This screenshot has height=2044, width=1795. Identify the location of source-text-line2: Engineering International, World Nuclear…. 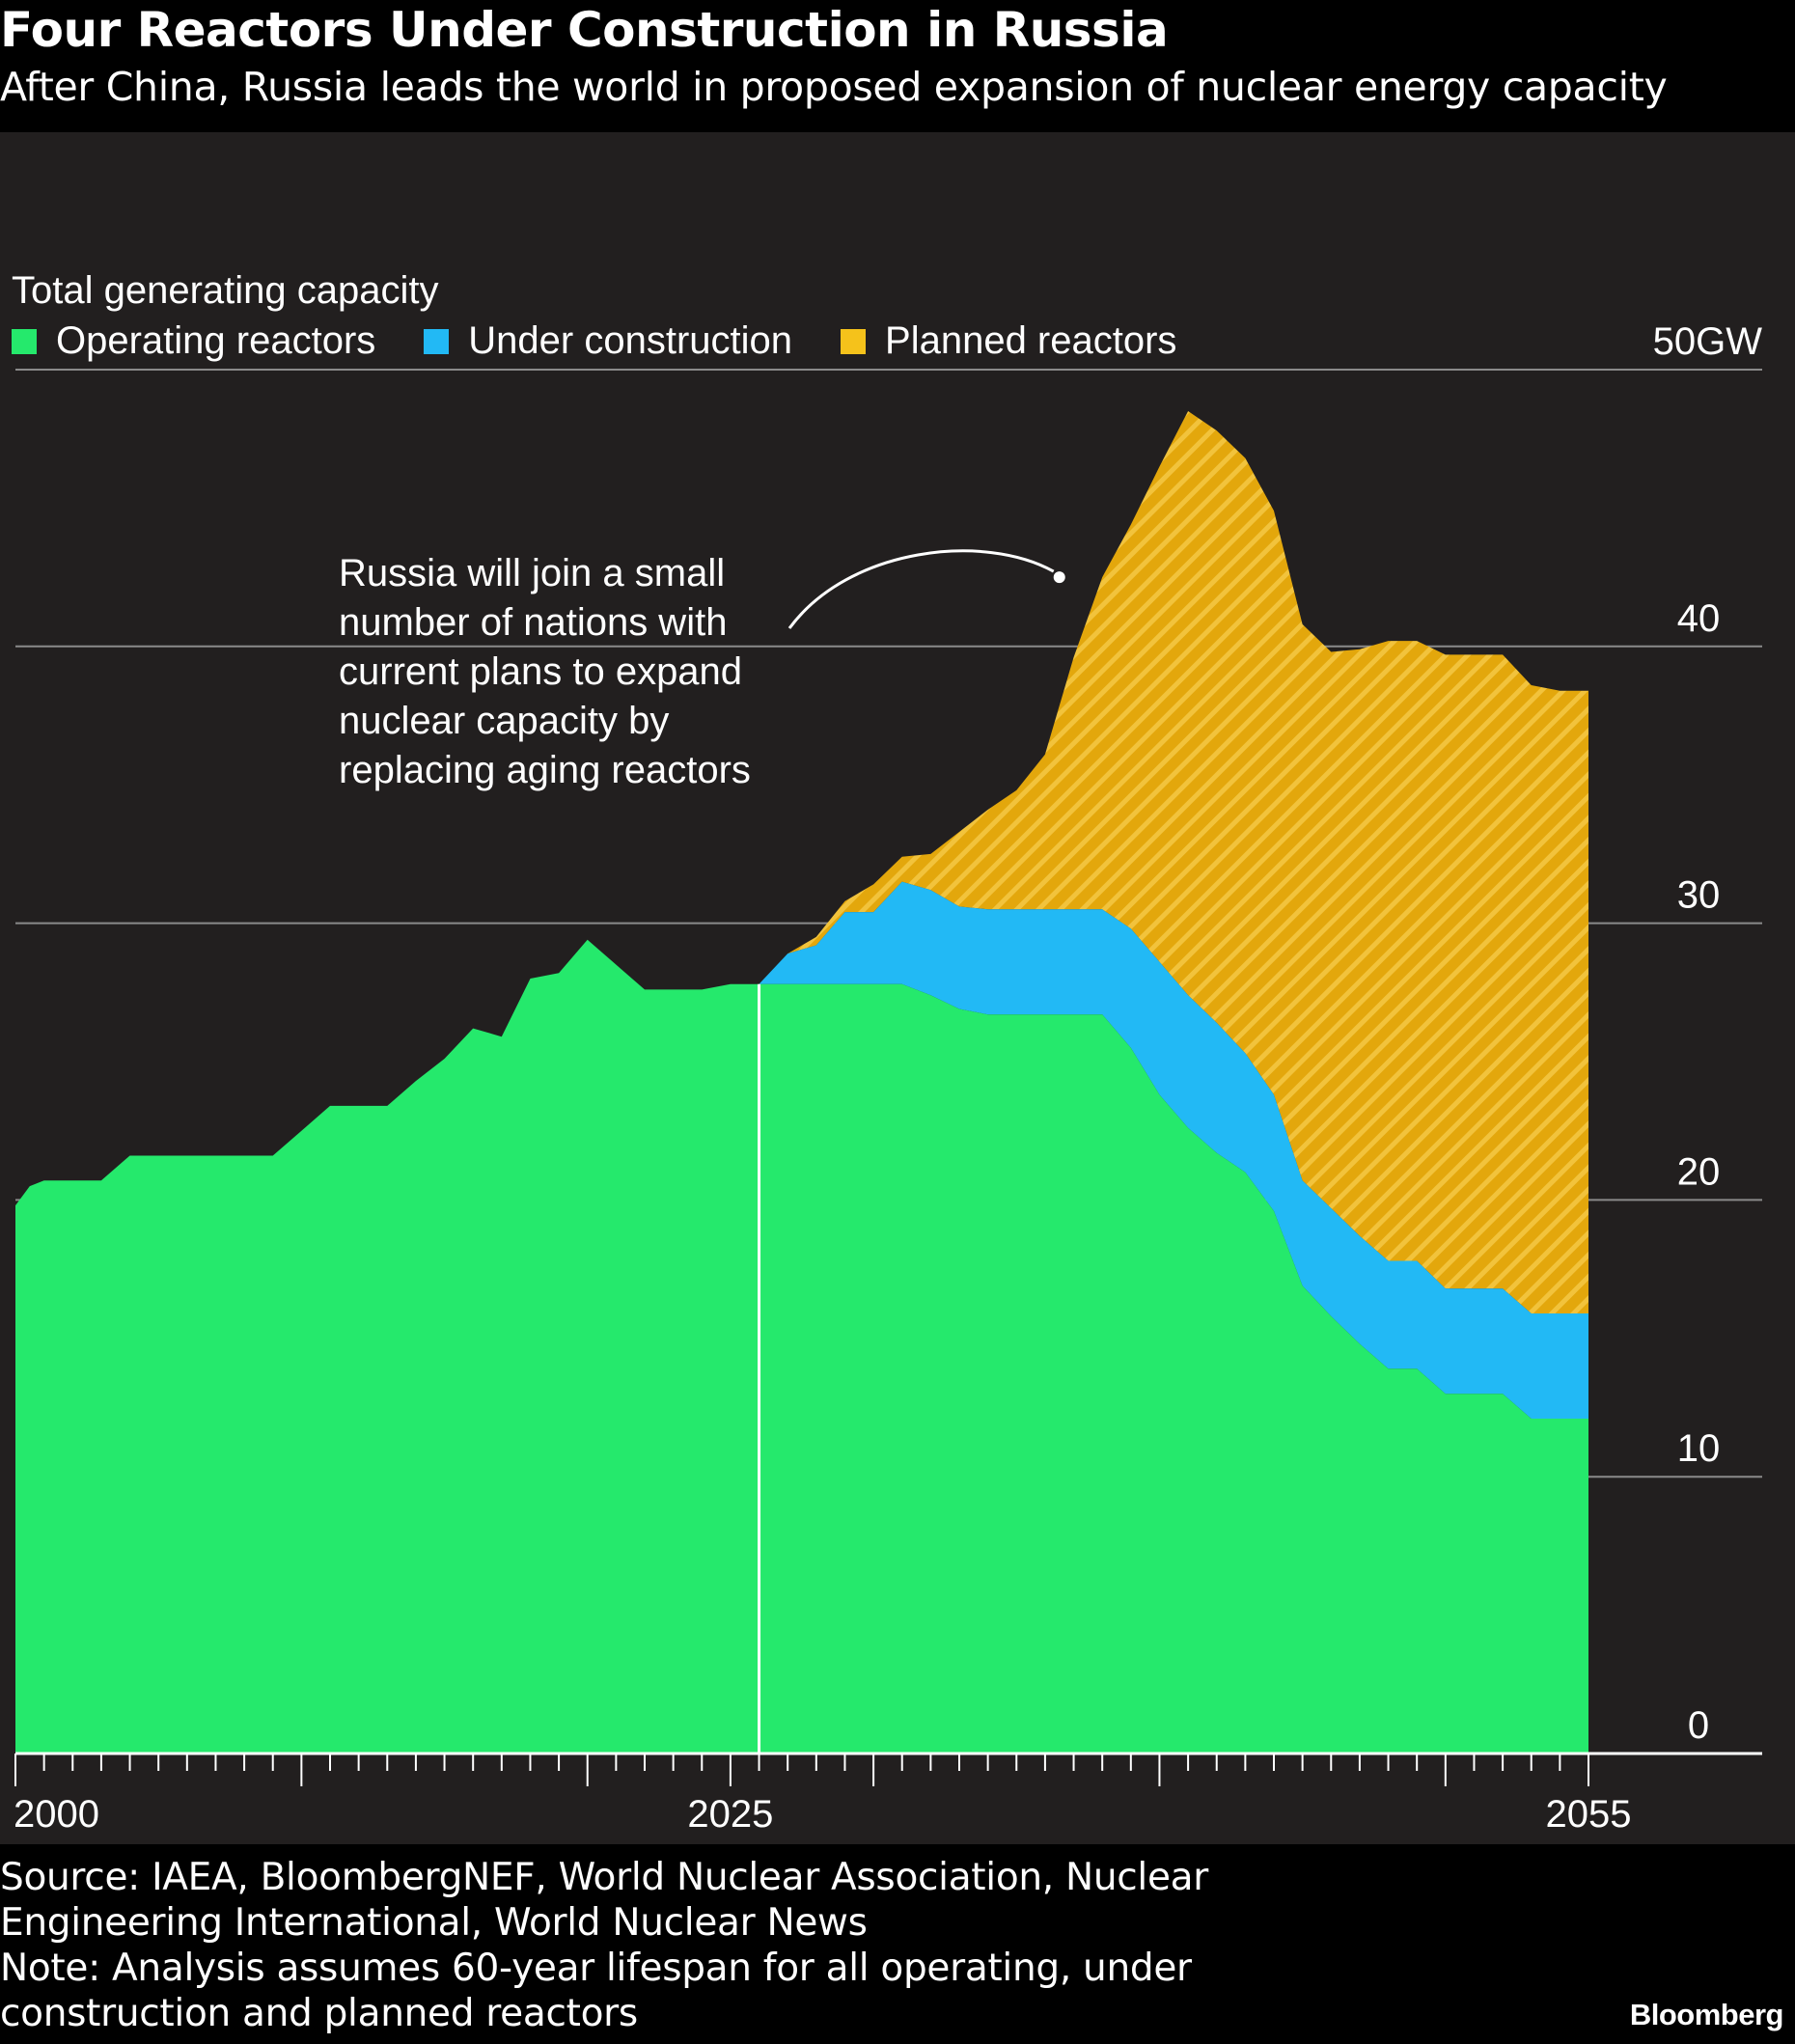
(434, 1923).